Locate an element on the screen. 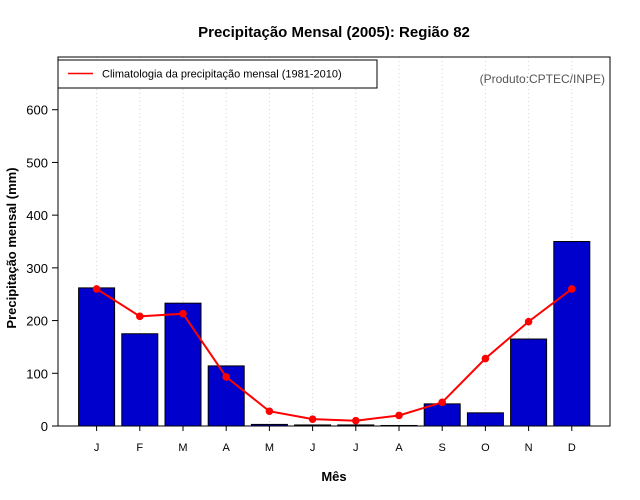 The image size is (640, 500). x-tick-label: N is located at coordinates (529, 448).